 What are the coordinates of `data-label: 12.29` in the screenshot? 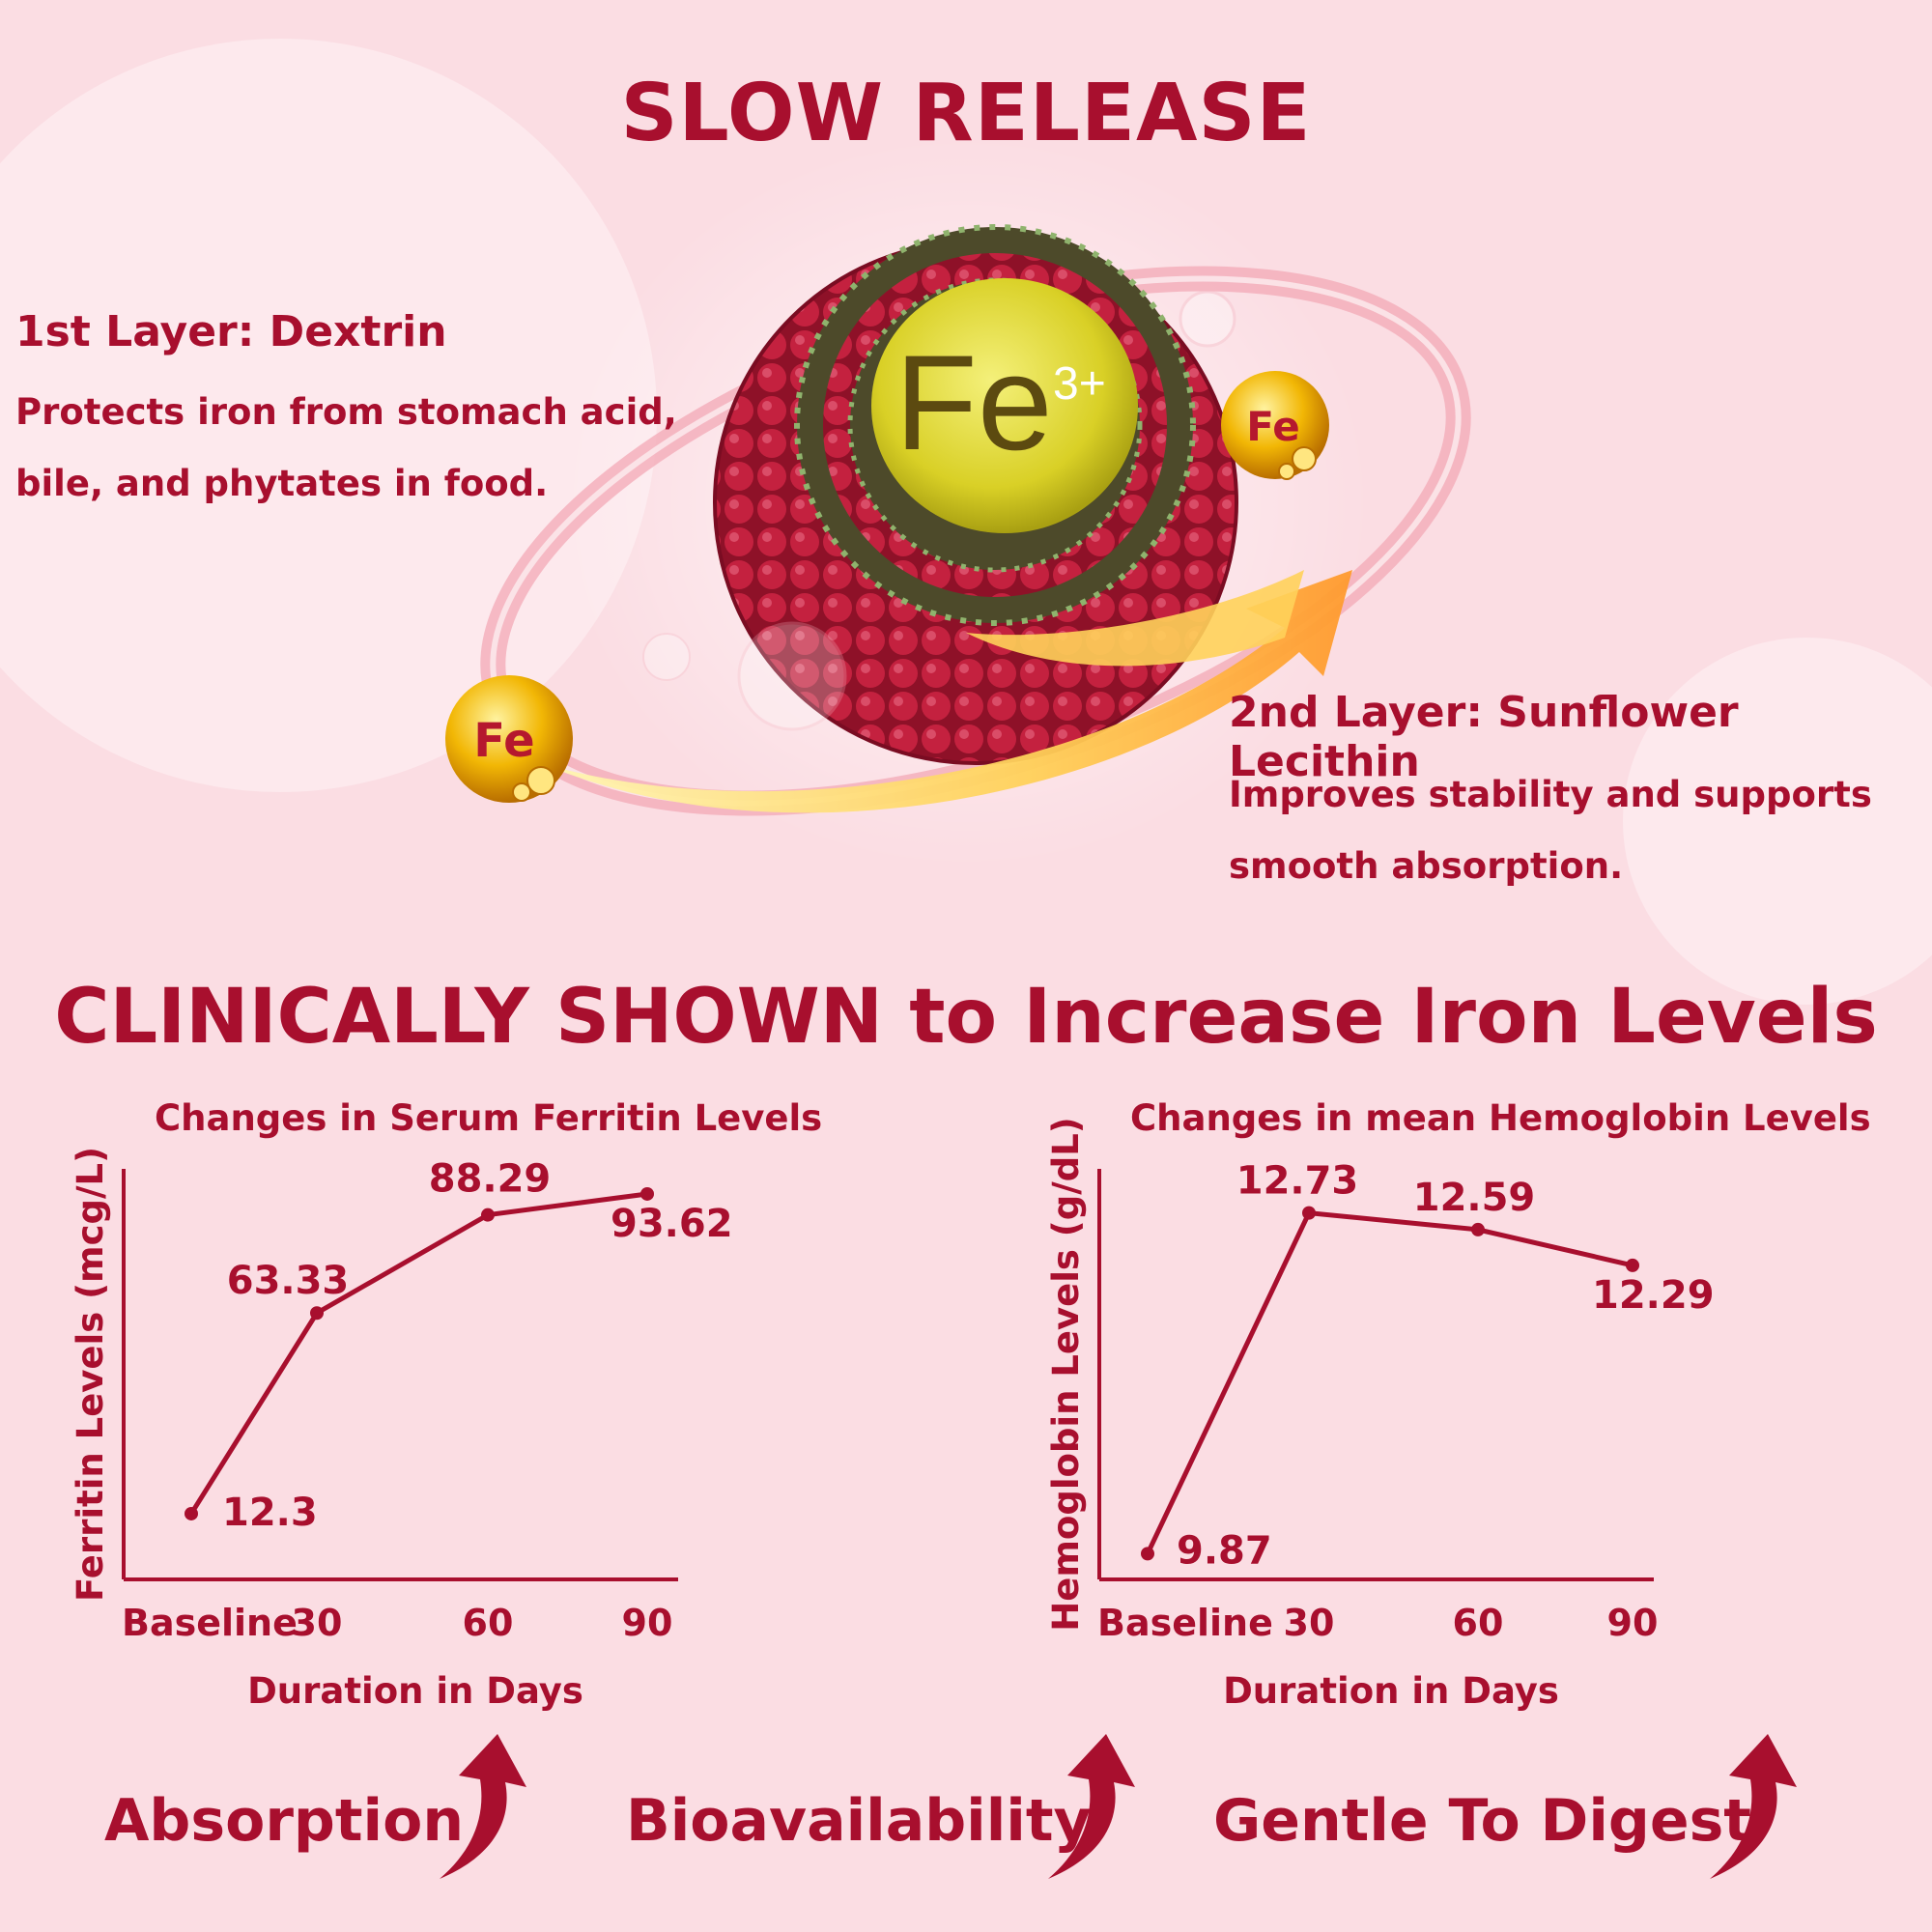 It's located at (1653, 1295).